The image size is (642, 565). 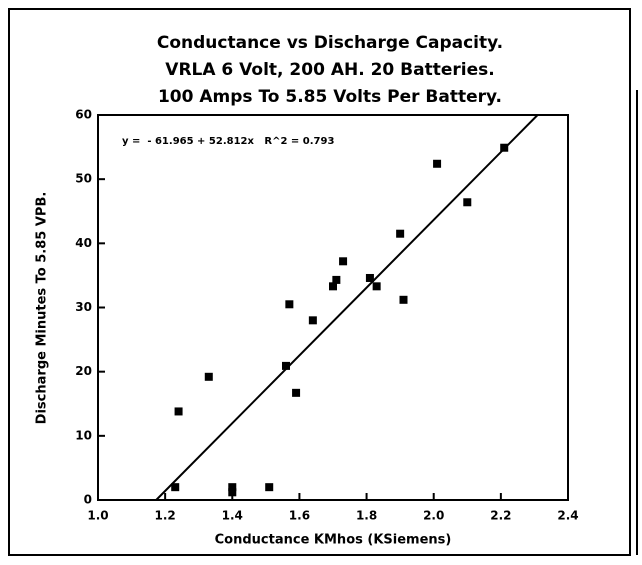 I want to click on y-tick-label: 10, so click(x=83, y=435).